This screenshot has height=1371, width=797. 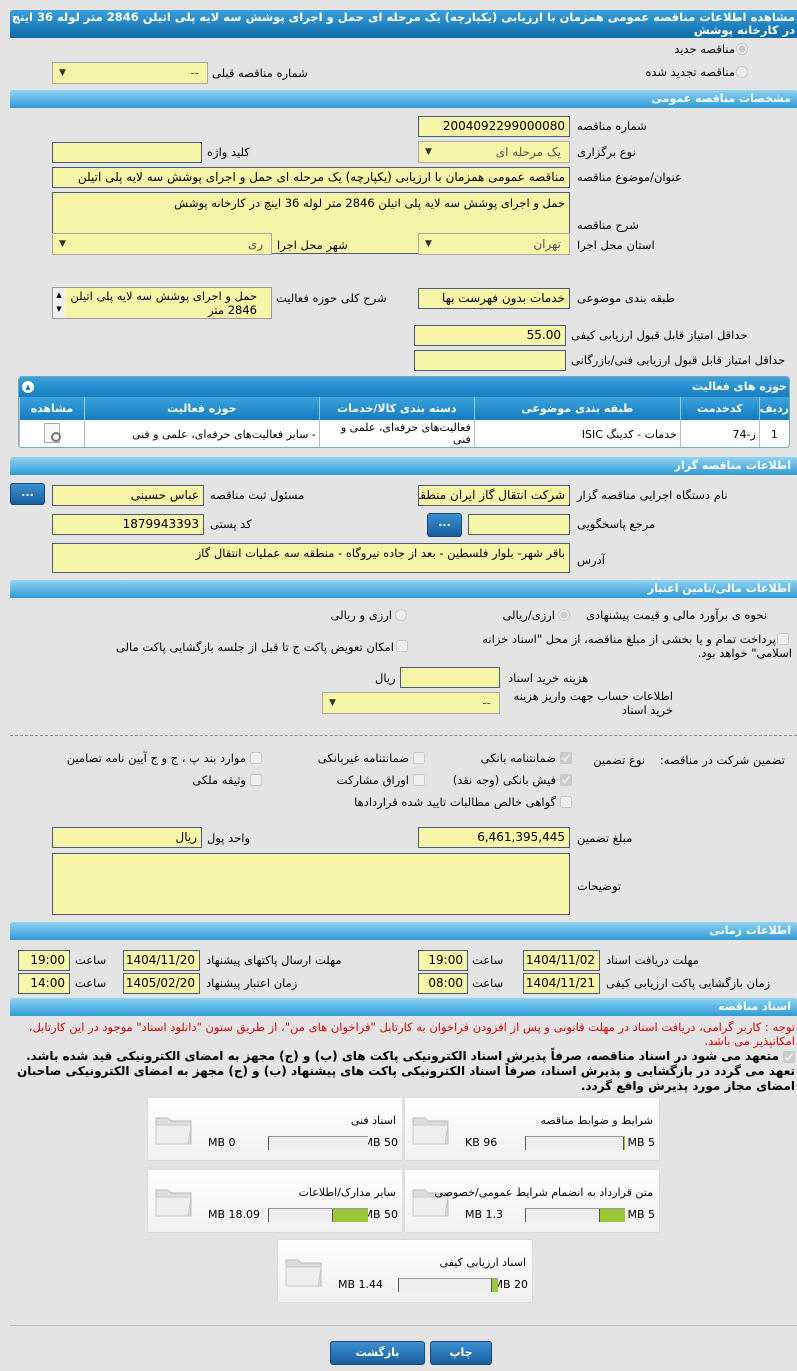 I want to click on prev-number-label: شماره مناقصه قبلی, so click(x=260, y=73).